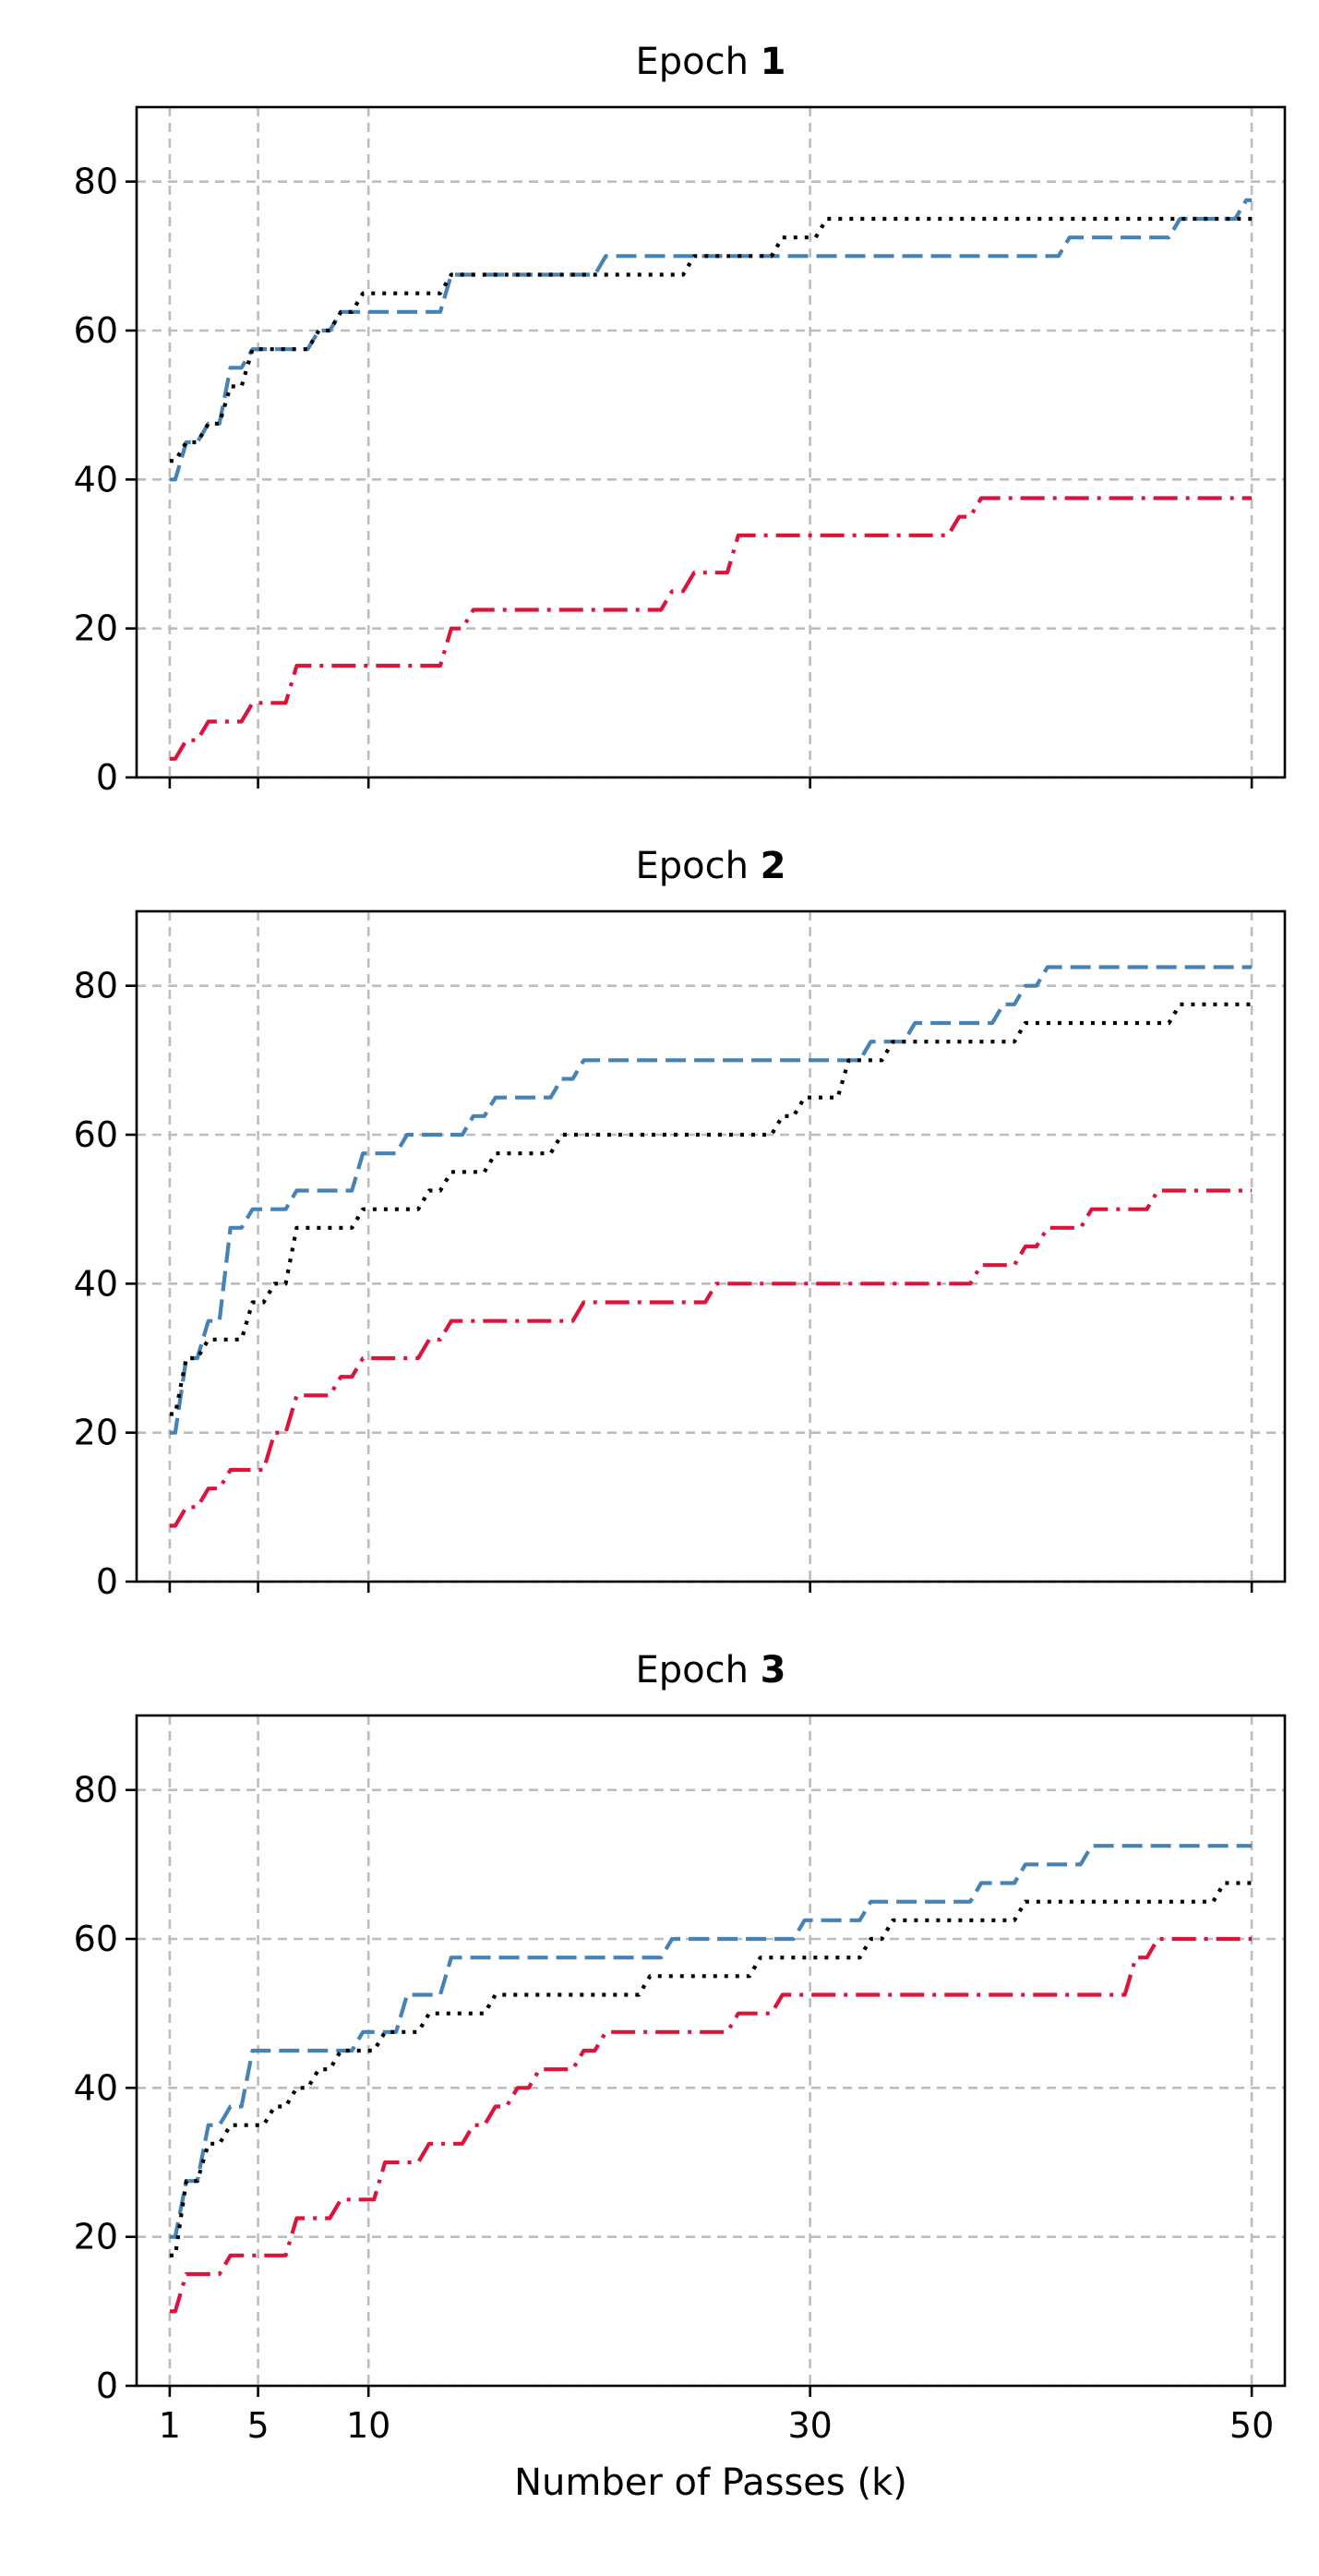  I want to click on x-axis-label: Number of Passes (k), so click(711, 2483).